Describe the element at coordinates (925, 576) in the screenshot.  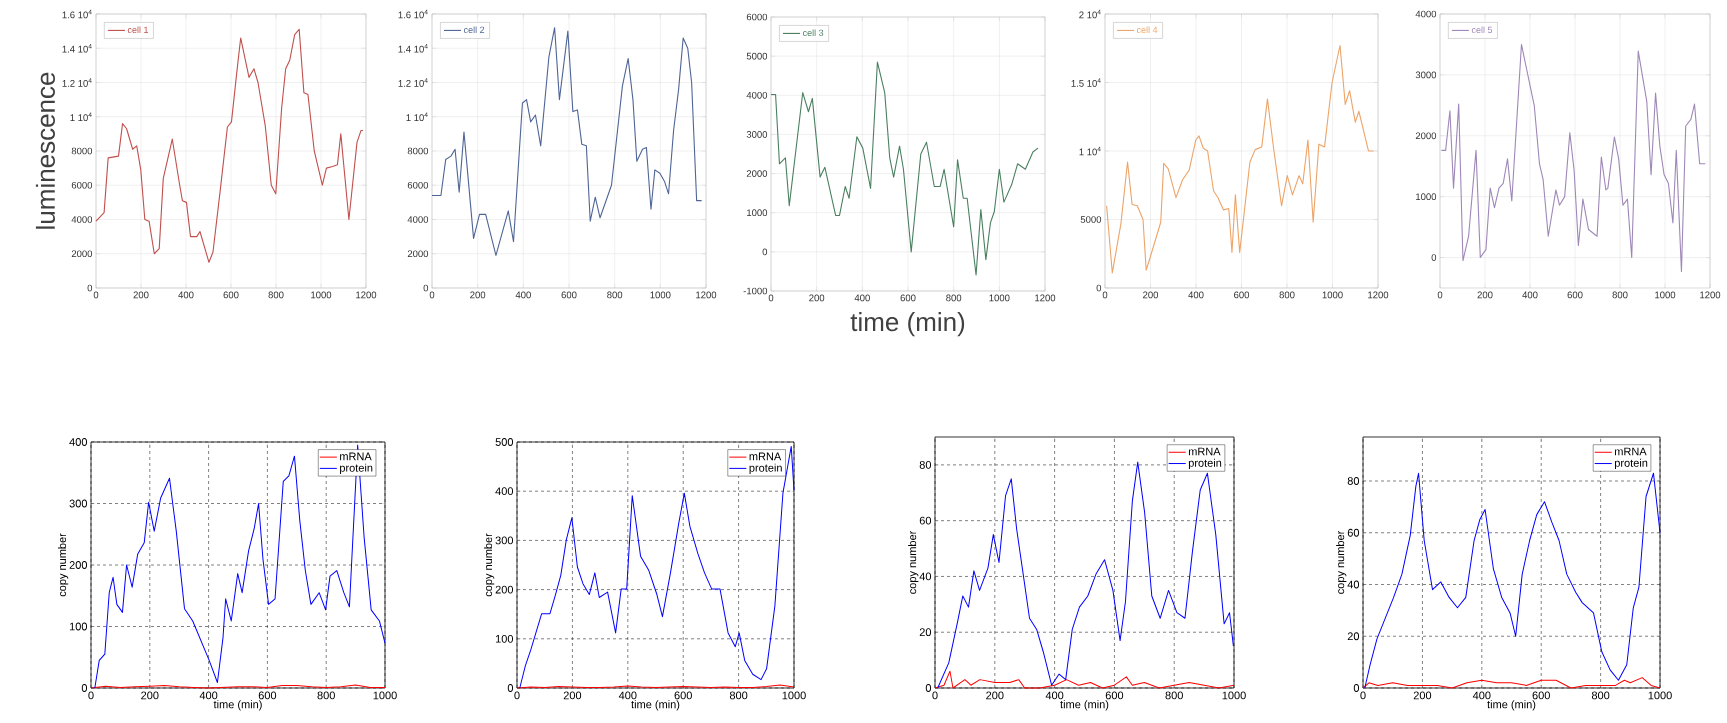
I see `y-tick-label: 40` at that location.